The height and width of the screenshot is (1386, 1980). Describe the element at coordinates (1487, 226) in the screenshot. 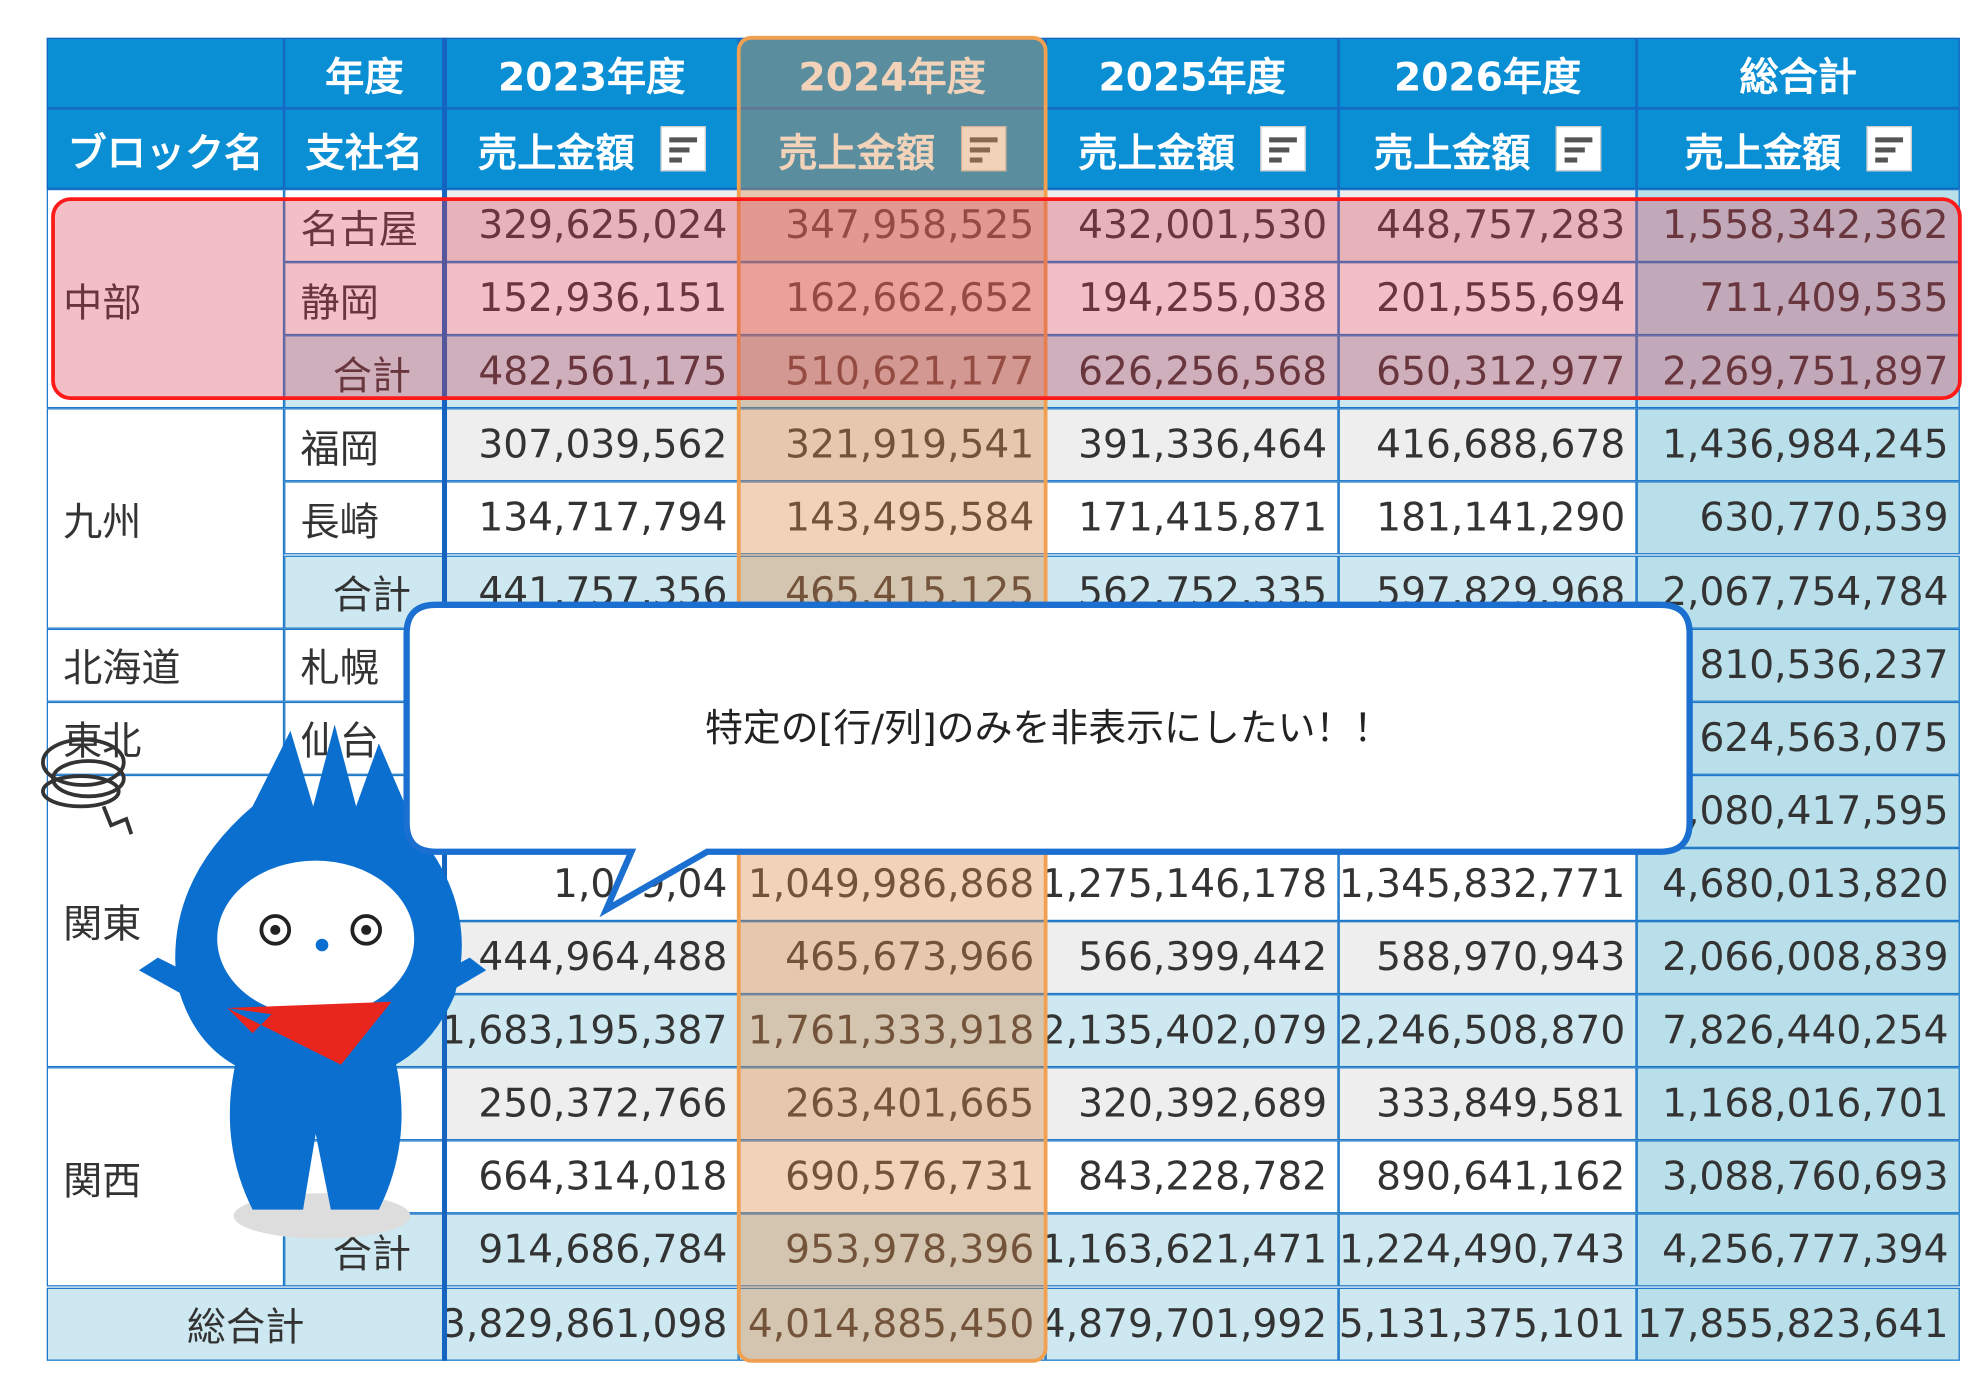

I see `value-cell: 448,757,283` at that location.